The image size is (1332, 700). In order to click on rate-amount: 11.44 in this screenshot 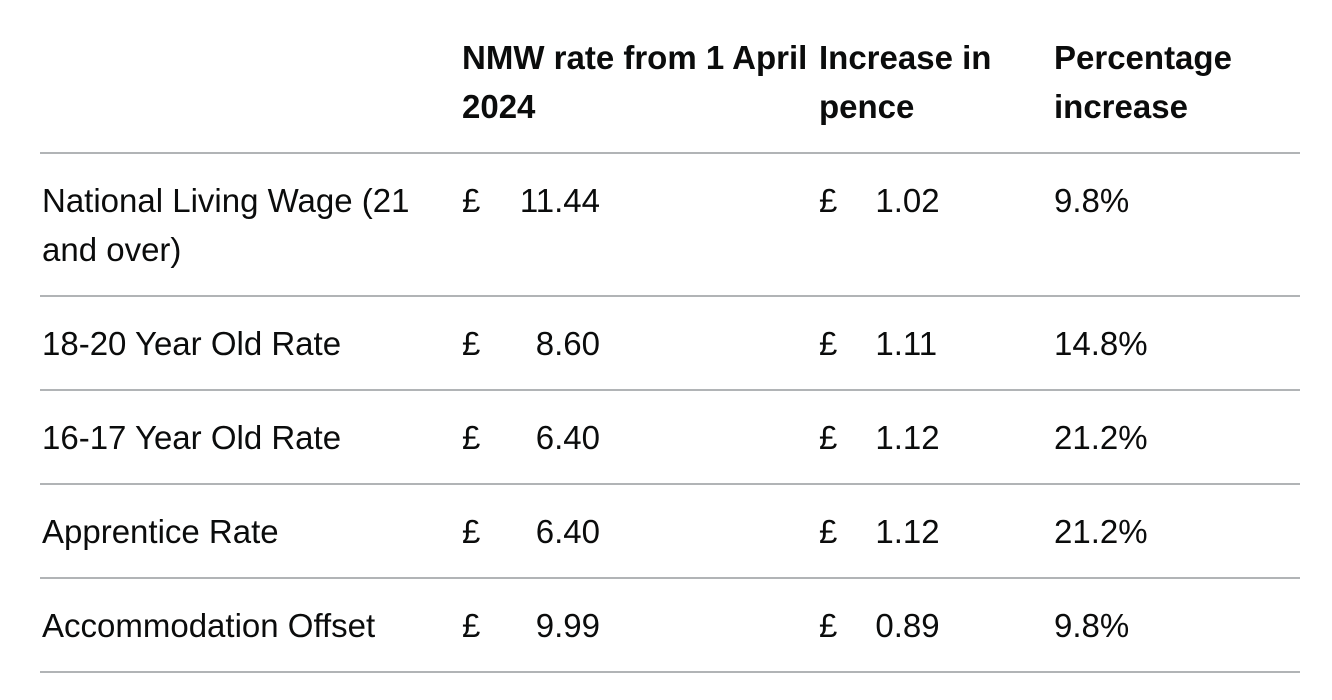, I will do `click(559, 200)`.